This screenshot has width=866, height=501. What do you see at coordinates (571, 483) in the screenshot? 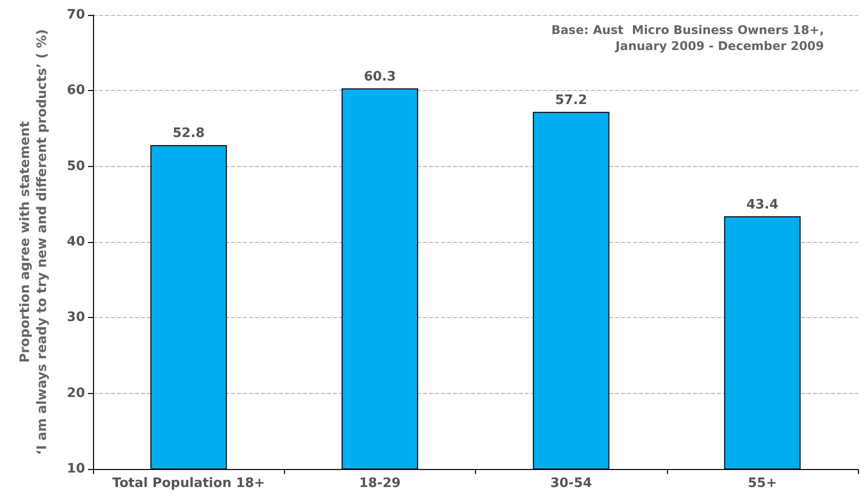
I see `x-tick-label: 30-54` at bounding box center [571, 483].